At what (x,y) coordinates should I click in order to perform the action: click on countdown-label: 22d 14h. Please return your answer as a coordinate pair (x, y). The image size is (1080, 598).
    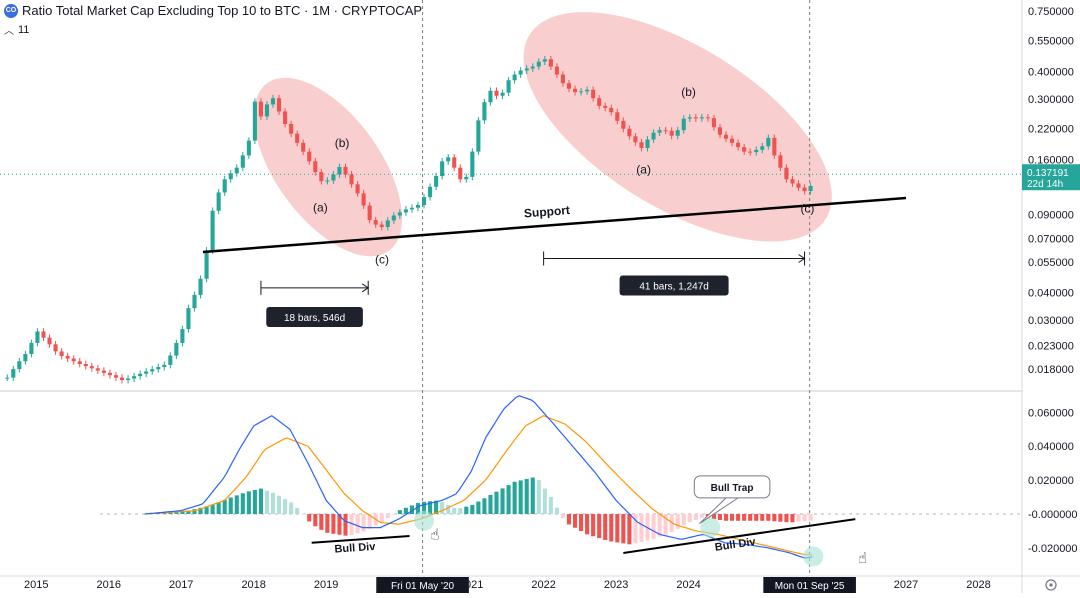
    Looking at the image, I should click on (1045, 184).